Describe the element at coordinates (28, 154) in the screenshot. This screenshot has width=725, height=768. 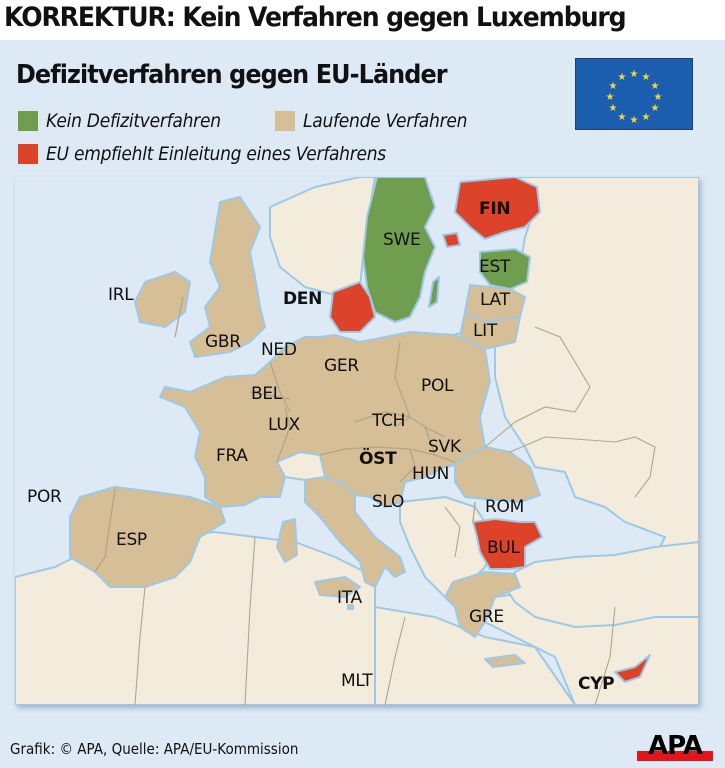
I see `legend-swatch-red` at that location.